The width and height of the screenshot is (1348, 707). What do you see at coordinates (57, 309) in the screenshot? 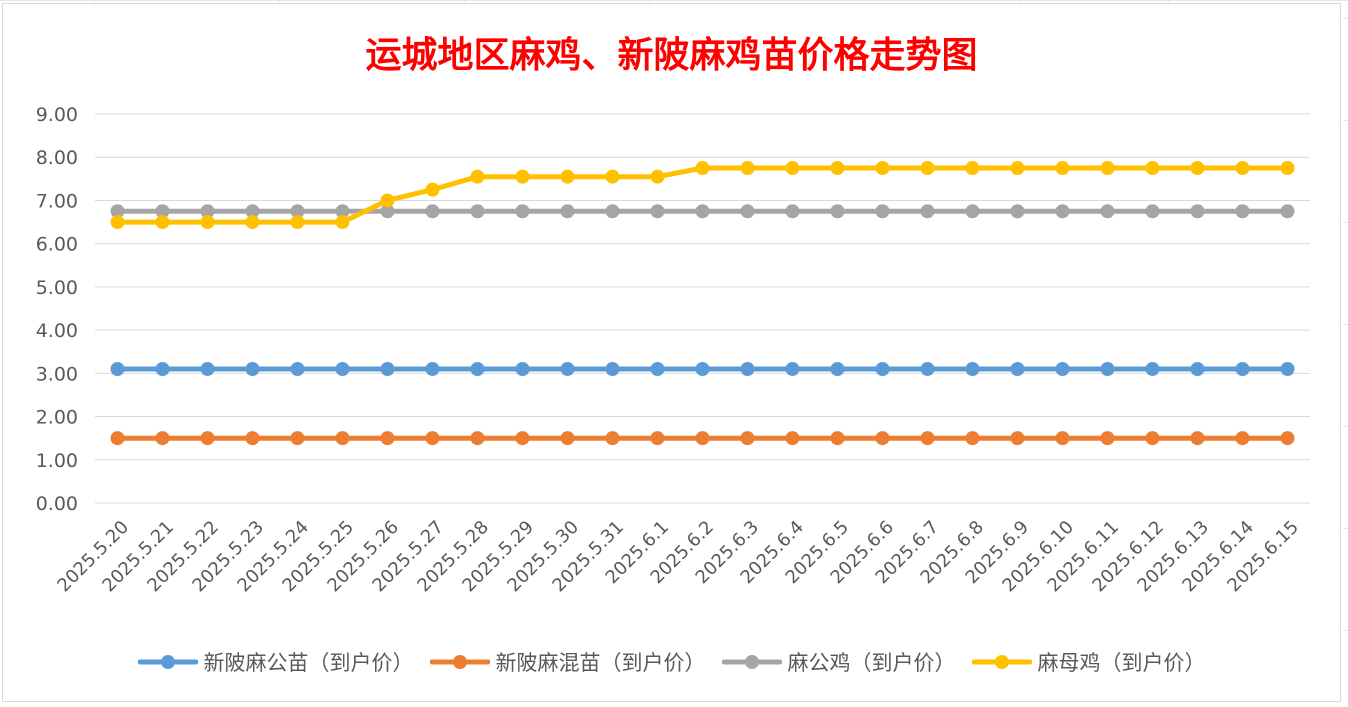
I see `y-axis-tick-labels: 0.00 1.00 2.00 3.00 4.00 5.00 6.00 7.00 8.00 9.00` at bounding box center [57, 309].